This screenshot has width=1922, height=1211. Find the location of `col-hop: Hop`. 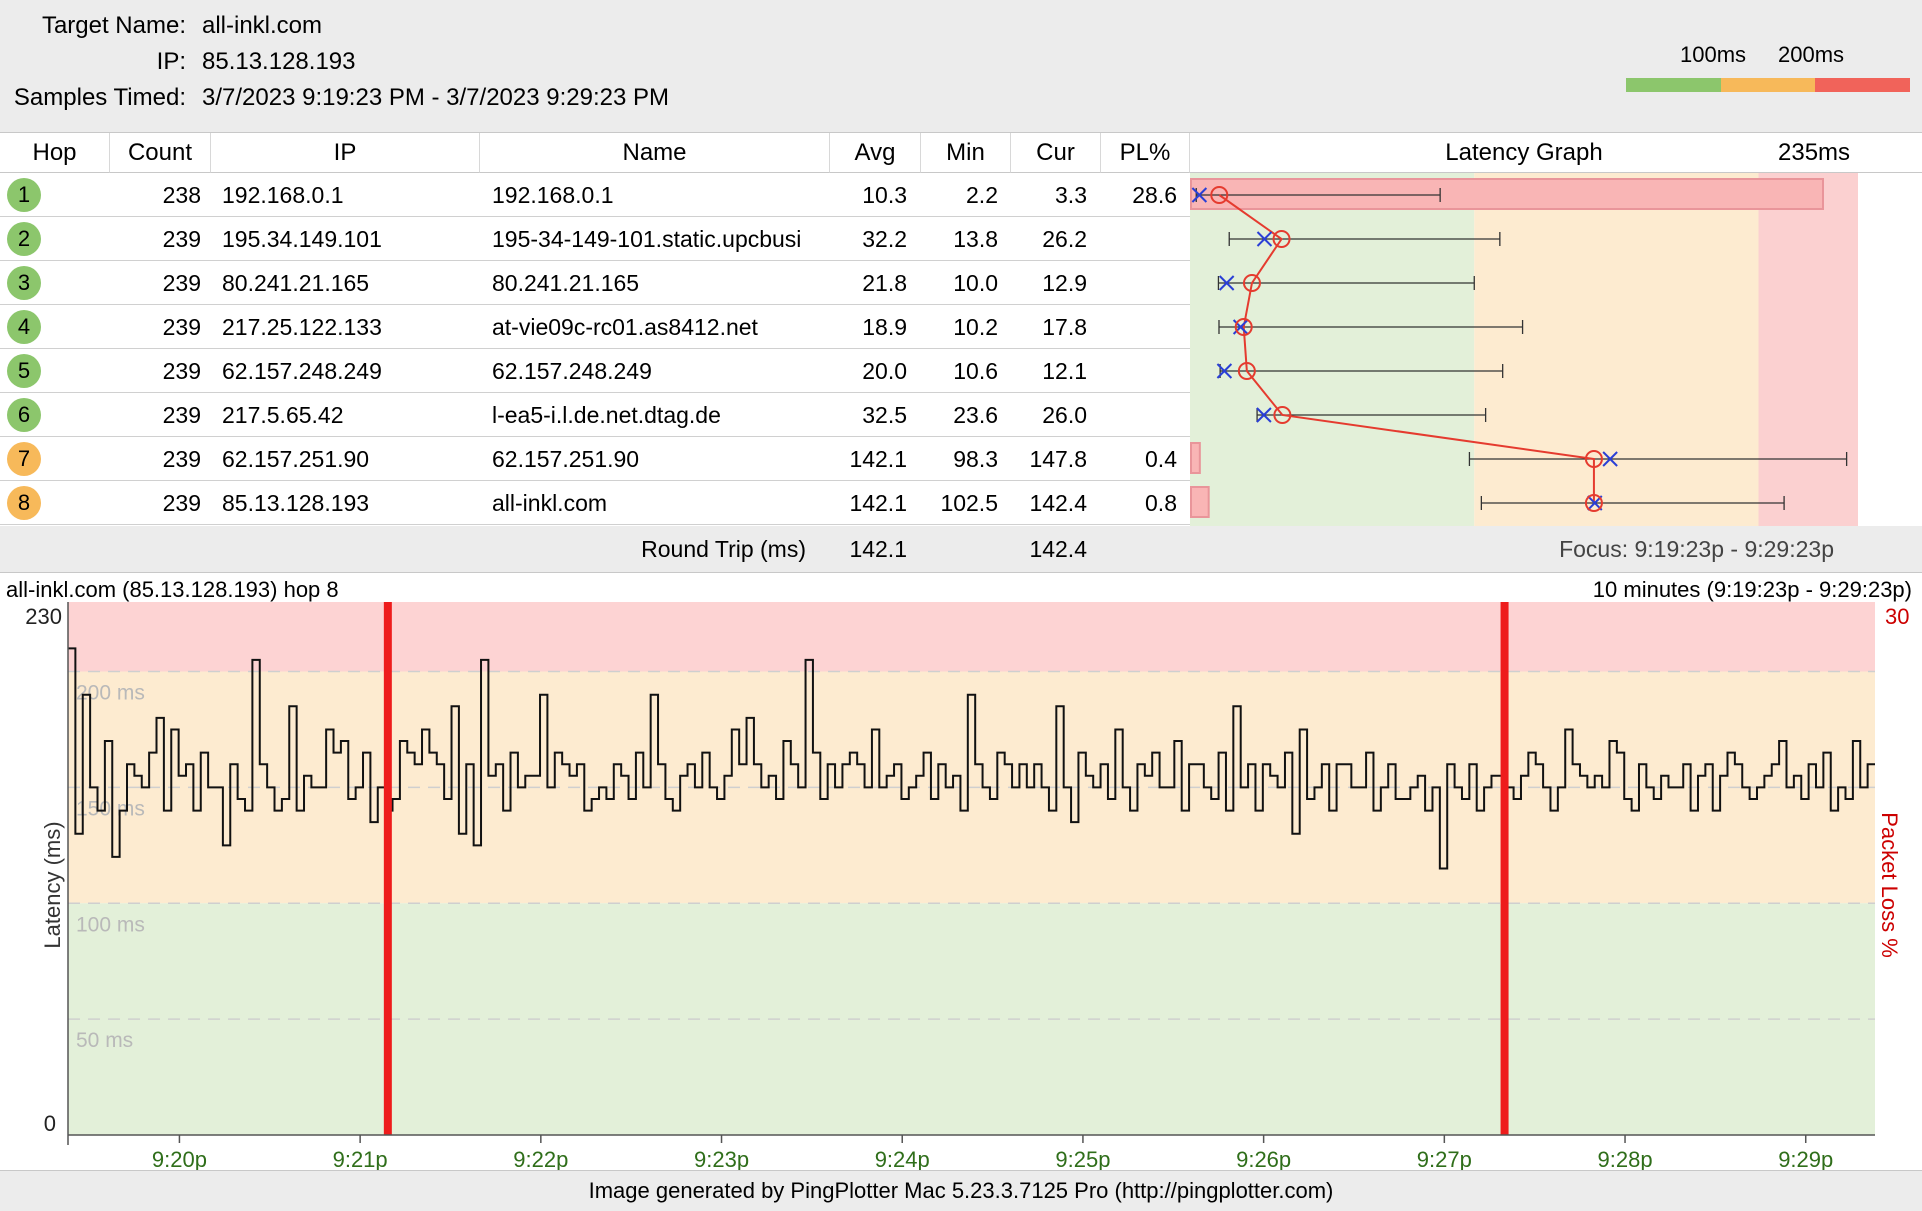

col-hop: Hop is located at coordinates (55, 153).